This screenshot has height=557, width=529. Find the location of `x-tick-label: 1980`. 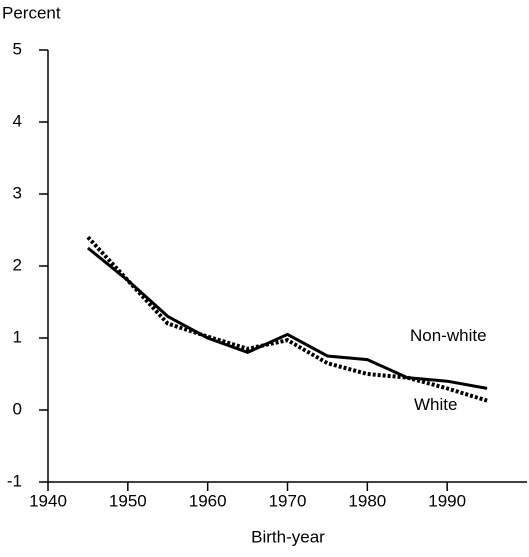

x-tick-label: 1980 is located at coordinates (367, 500).